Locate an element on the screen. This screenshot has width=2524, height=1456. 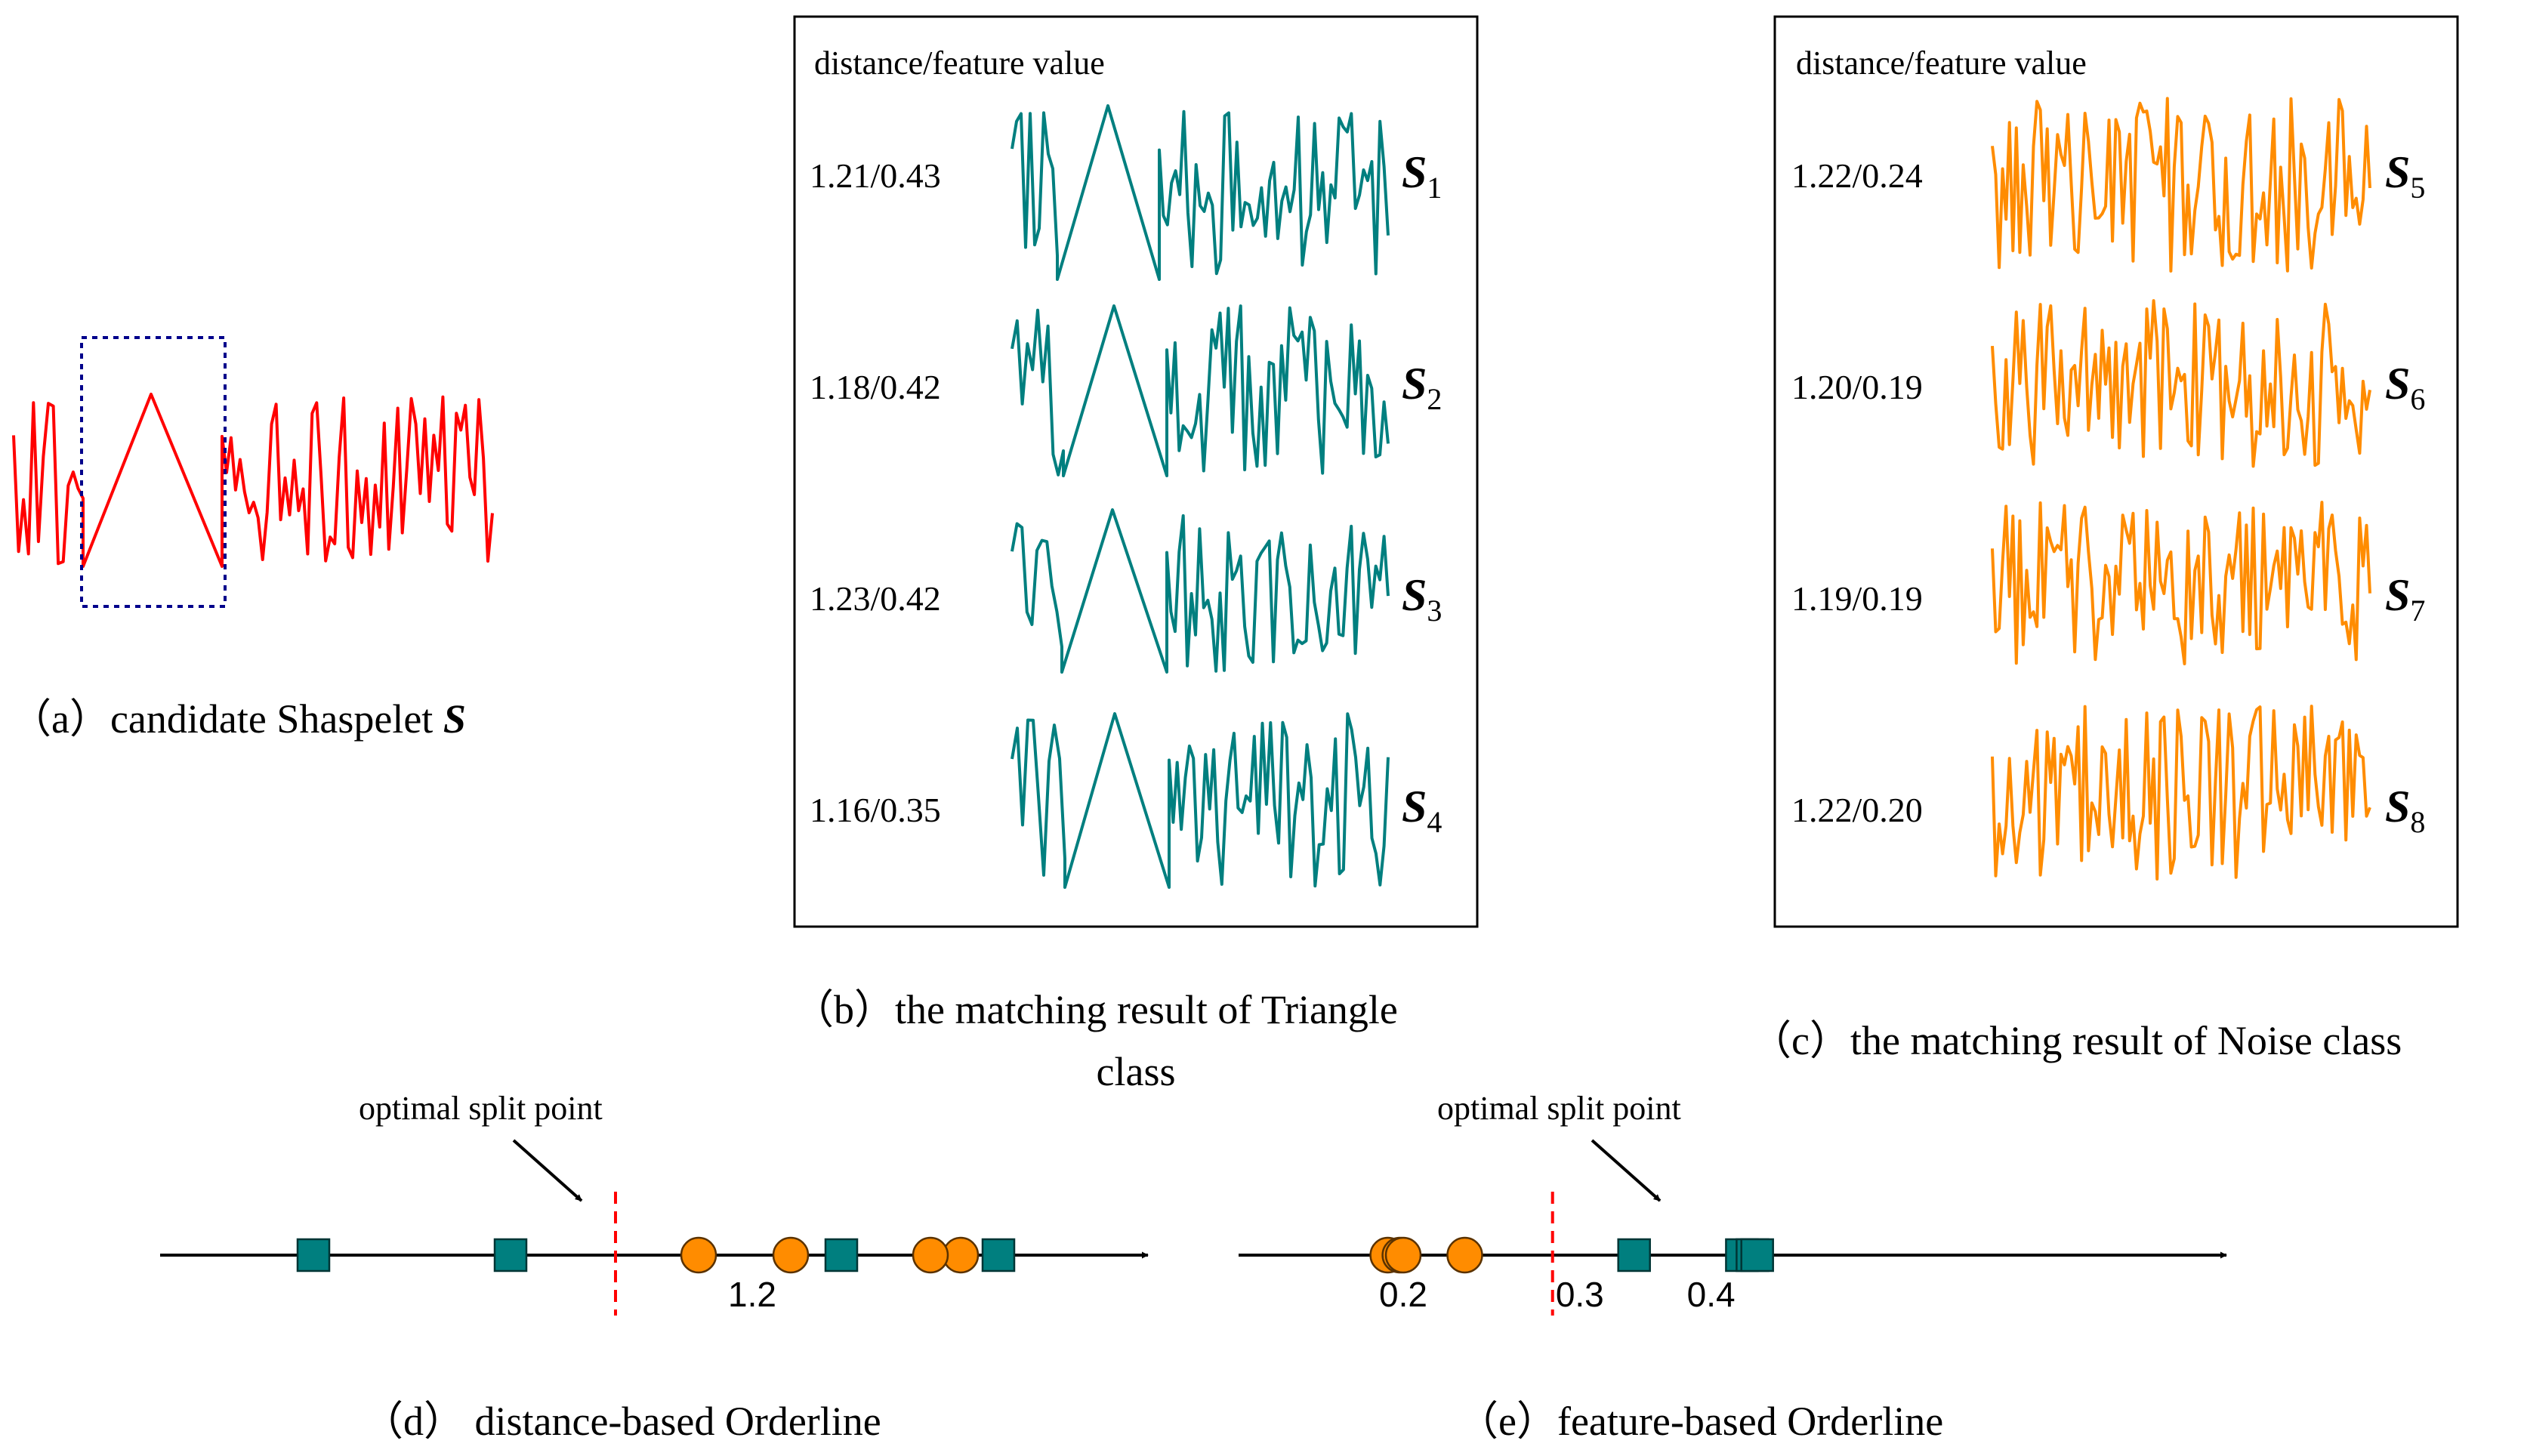
noise-row-2-label: S6 is located at coordinates (2405, 387).